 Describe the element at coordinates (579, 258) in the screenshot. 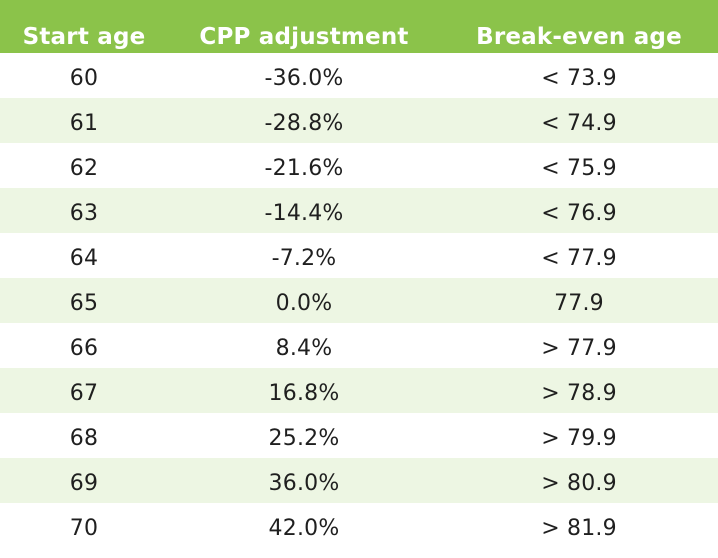

I see `break-even-age-cell: < 77.9` at that location.